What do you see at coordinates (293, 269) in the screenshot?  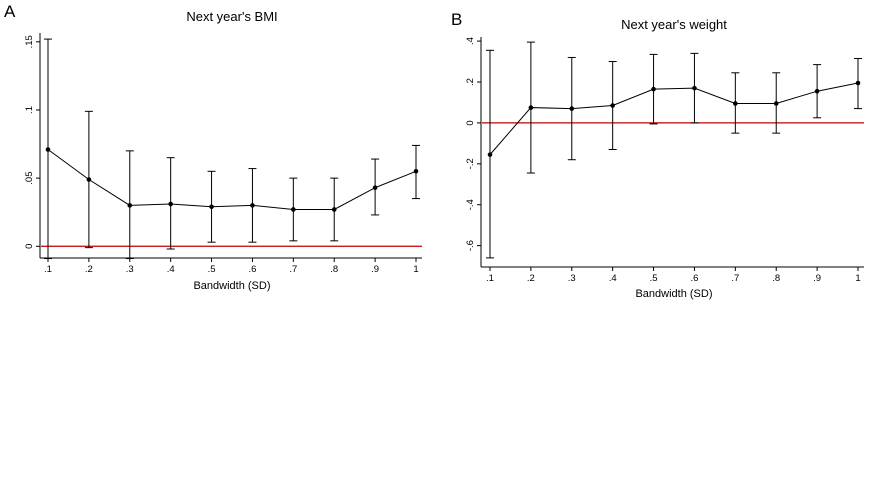 I see `panel-a-x-tick-label: .7` at bounding box center [293, 269].